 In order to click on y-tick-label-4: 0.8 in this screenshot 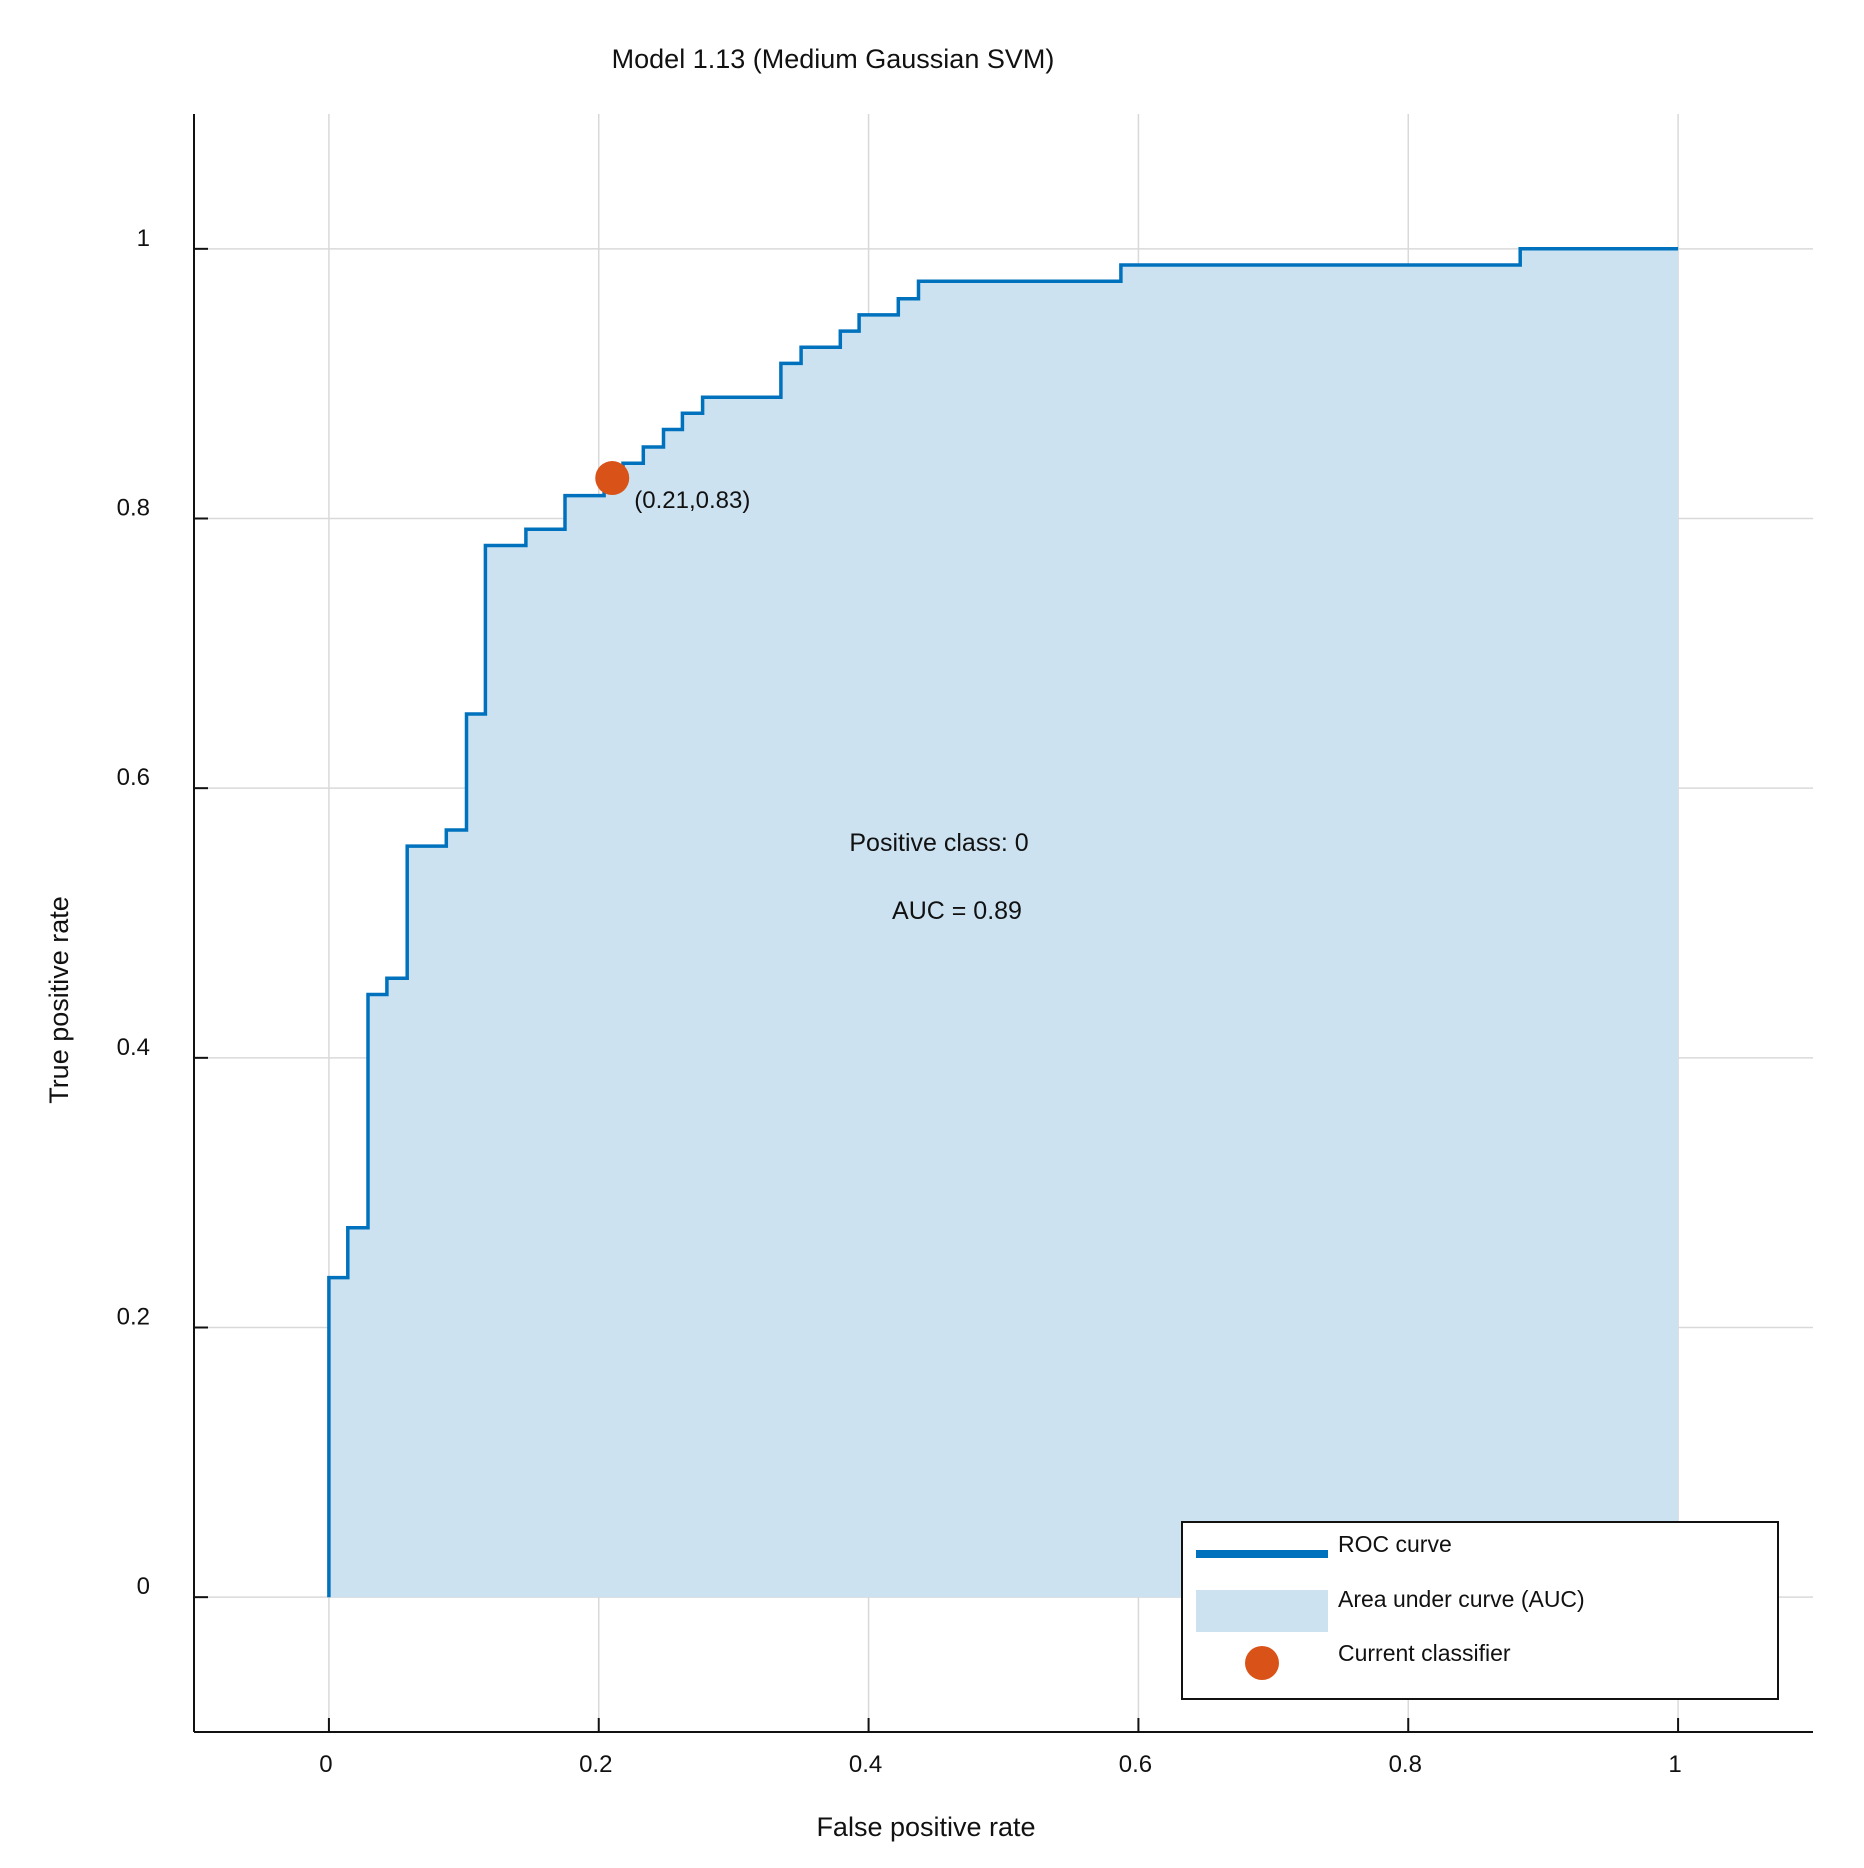, I will do `click(133, 508)`.